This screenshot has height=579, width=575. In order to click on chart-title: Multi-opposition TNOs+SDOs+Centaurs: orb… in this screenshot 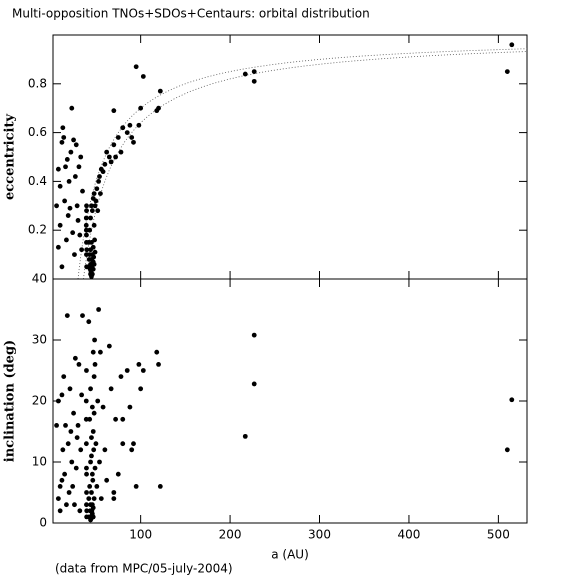, I will do `click(191, 14)`.